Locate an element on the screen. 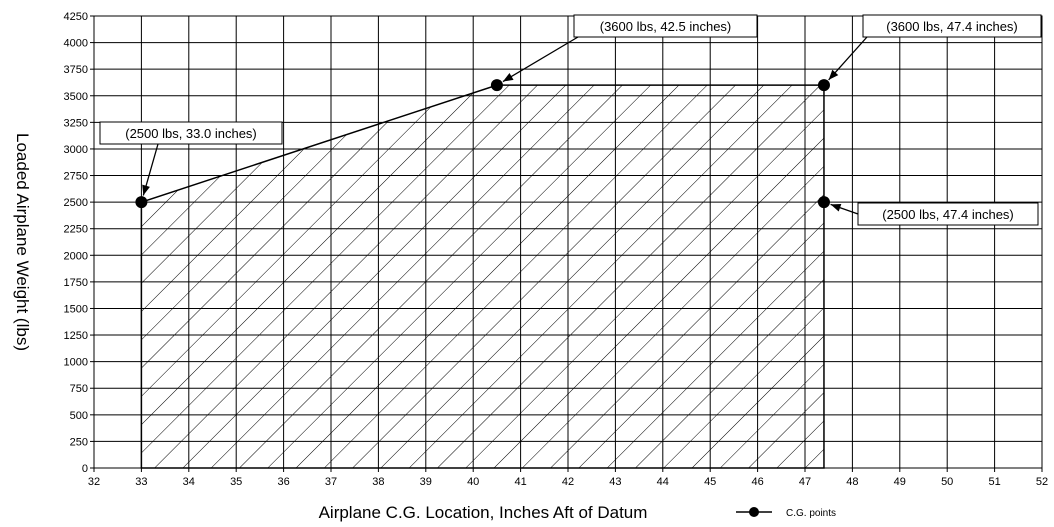 Image resolution: width=1054 pixels, height=527 pixels. x-tick-label: 32 is located at coordinates (94, 482).